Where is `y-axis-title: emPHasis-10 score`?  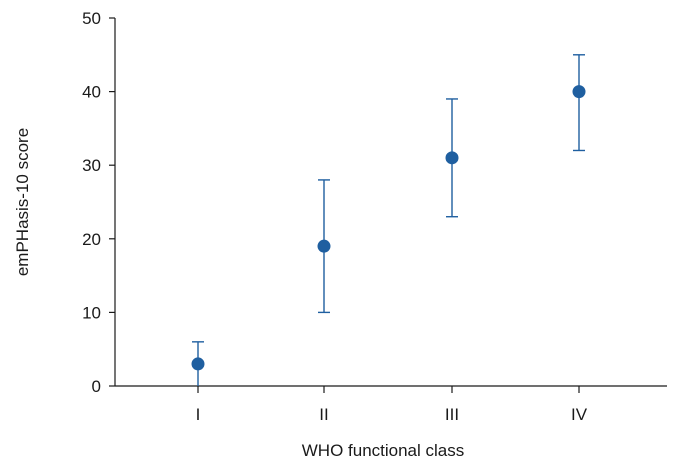 y-axis-title: emPHasis-10 score is located at coordinates (22, 202).